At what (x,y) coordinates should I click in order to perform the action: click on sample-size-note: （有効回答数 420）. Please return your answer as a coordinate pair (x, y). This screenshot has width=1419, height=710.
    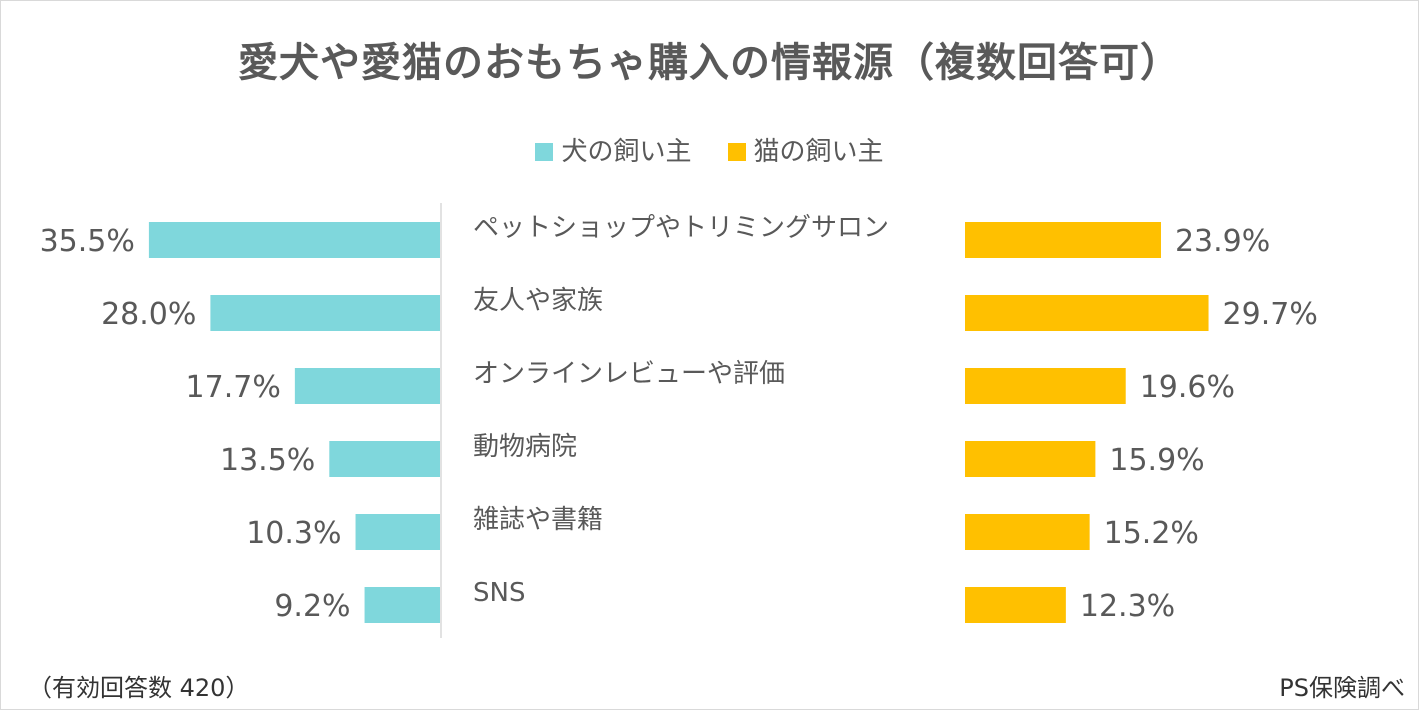
    Looking at the image, I should click on (139, 688).